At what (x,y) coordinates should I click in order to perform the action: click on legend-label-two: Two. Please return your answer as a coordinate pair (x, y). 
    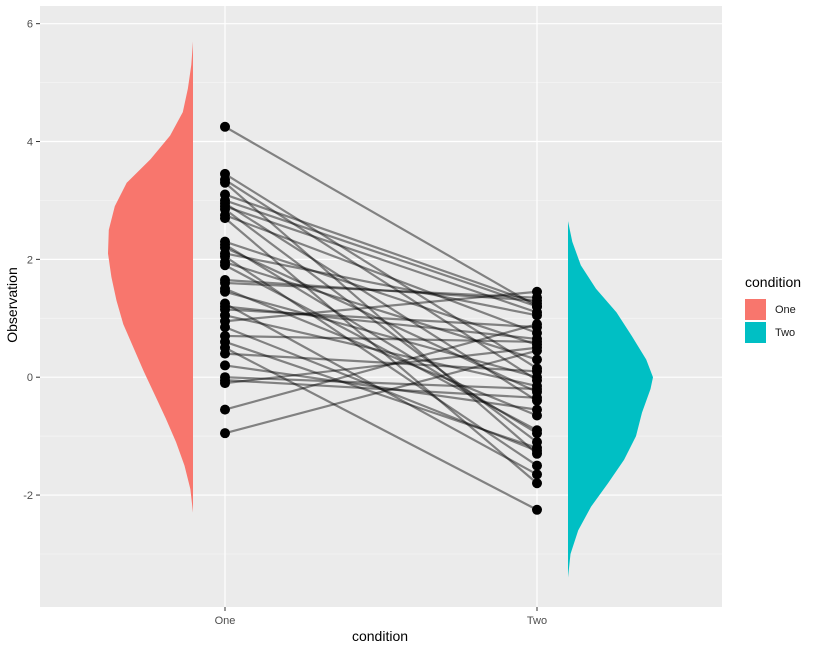
    Looking at the image, I should click on (785, 332).